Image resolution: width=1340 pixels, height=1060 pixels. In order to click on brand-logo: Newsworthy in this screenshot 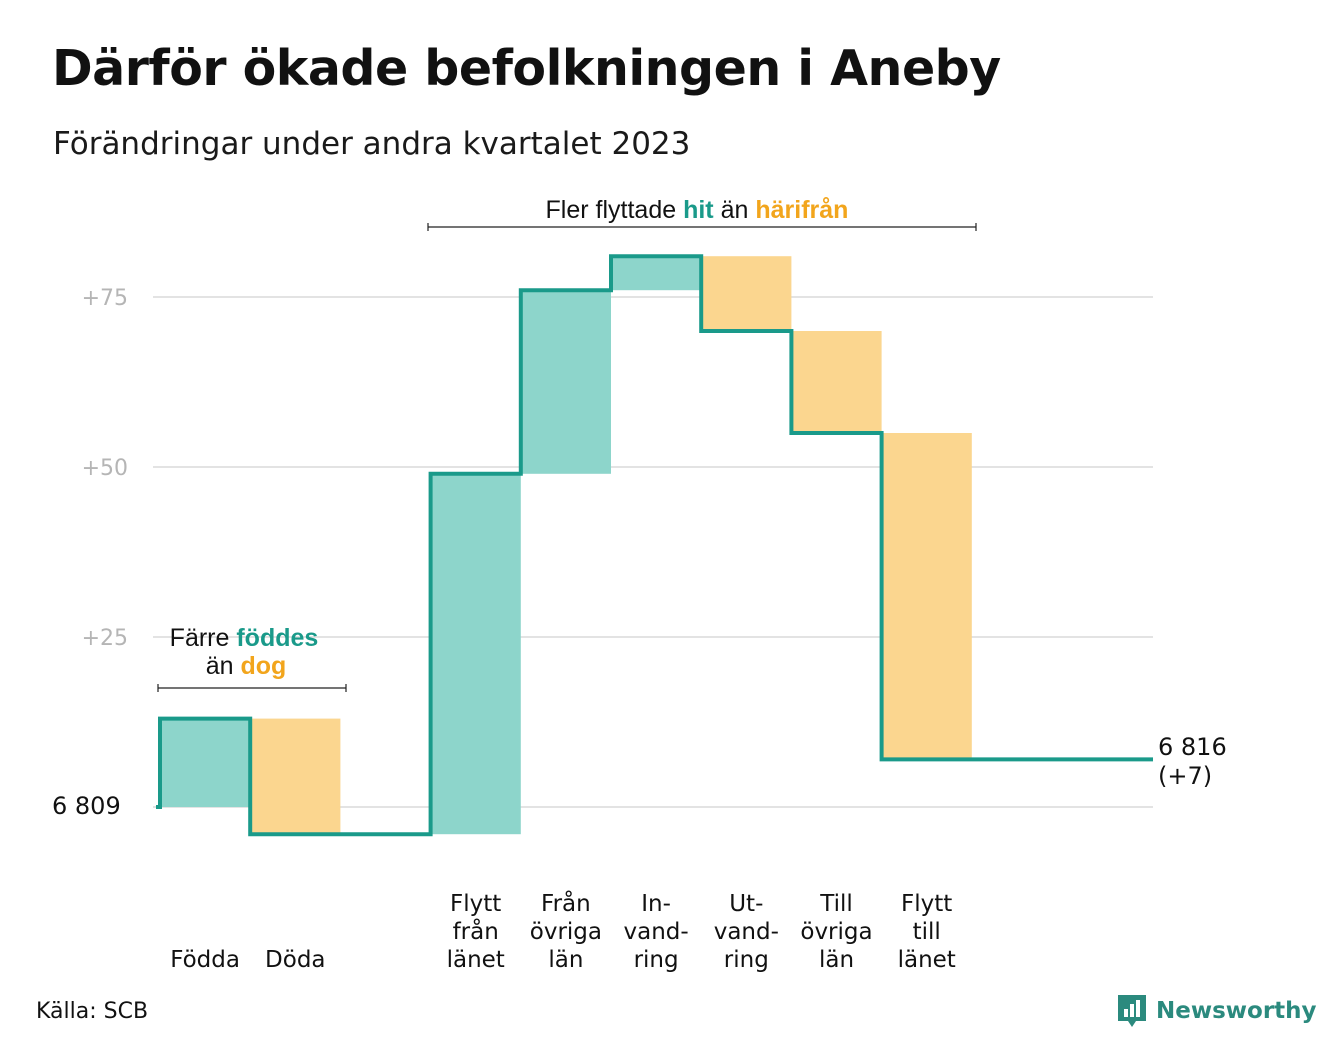, I will do `click(1216, 1011)`.